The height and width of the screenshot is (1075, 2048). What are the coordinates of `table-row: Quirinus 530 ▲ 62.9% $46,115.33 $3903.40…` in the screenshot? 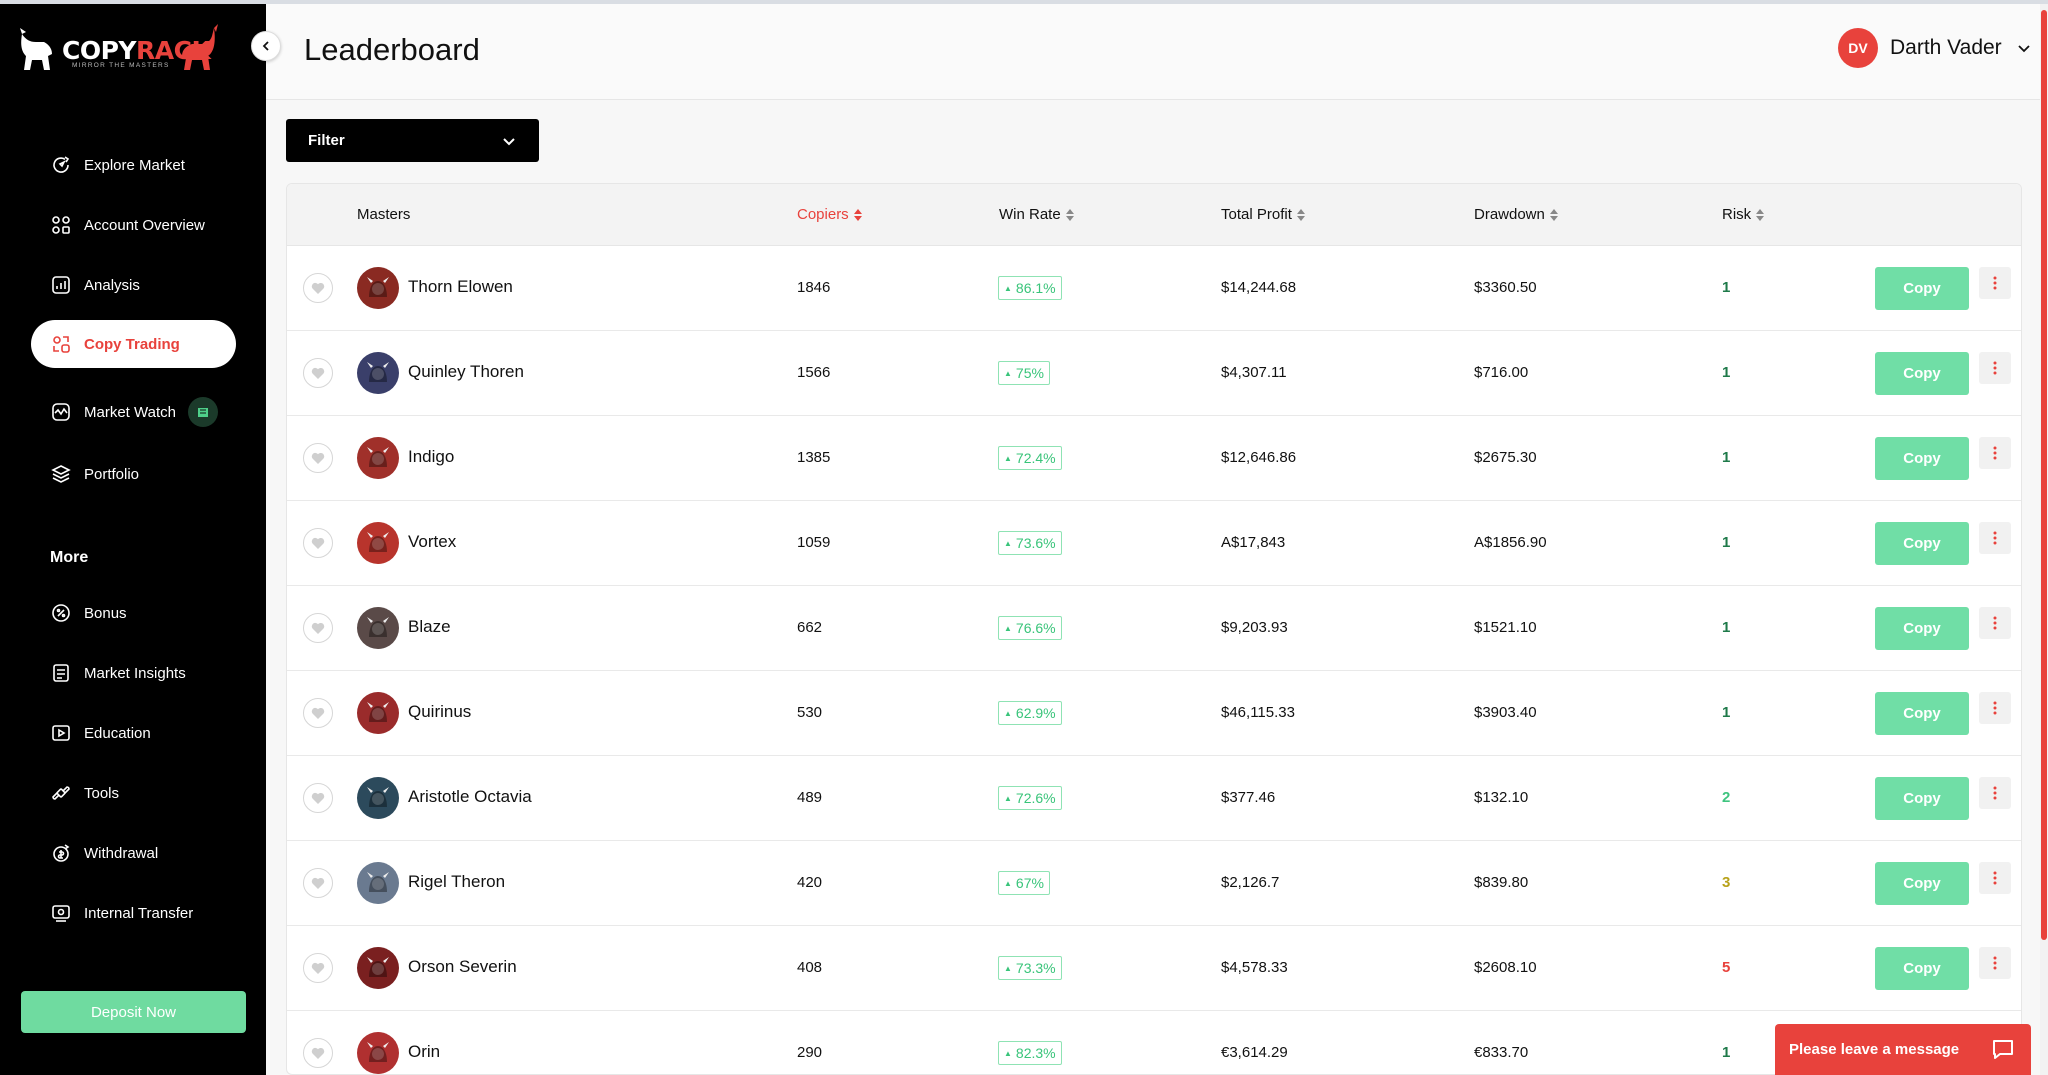 It's located at (1154, 713).